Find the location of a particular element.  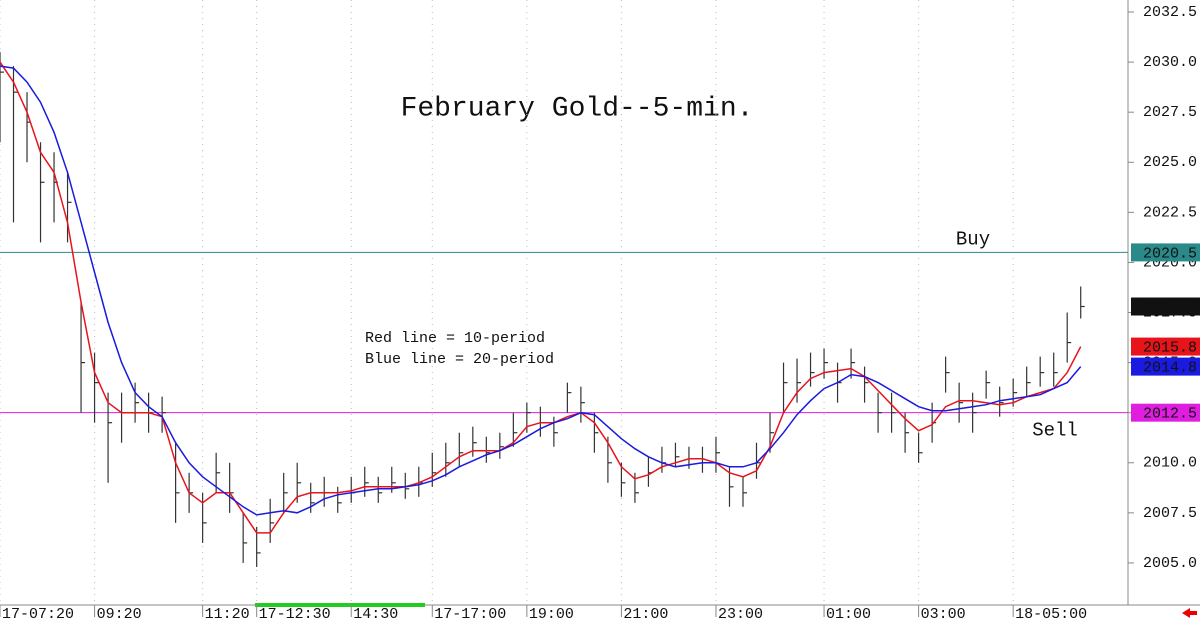

ma-value-label: 2015.8 is located at coordinates (1170, 348).